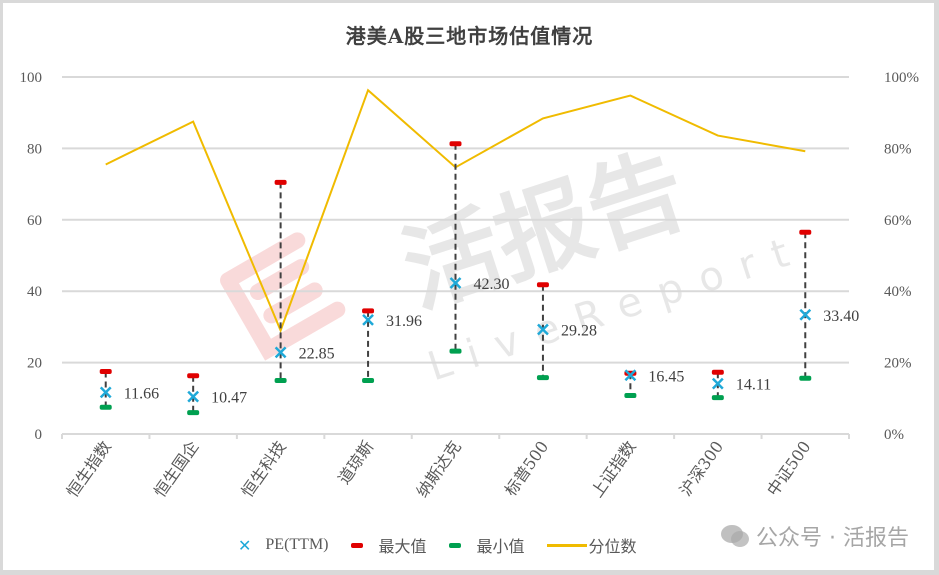 The width and height of the screenshot is (939, 575). I want to click on legend: ✕ PE(TTM) 最大值 最小值 分位数, so click(448, 545).